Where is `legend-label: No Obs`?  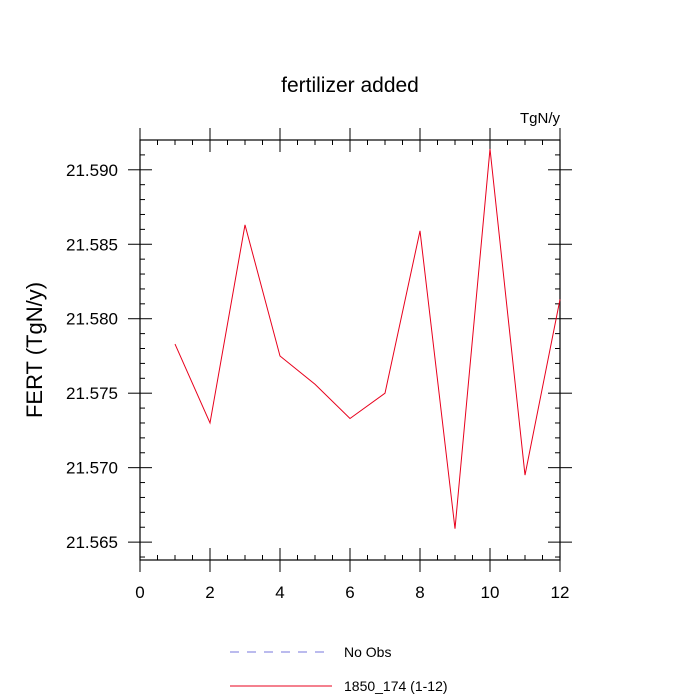 legend-label: No Obs is located at coordinates (367, 652).